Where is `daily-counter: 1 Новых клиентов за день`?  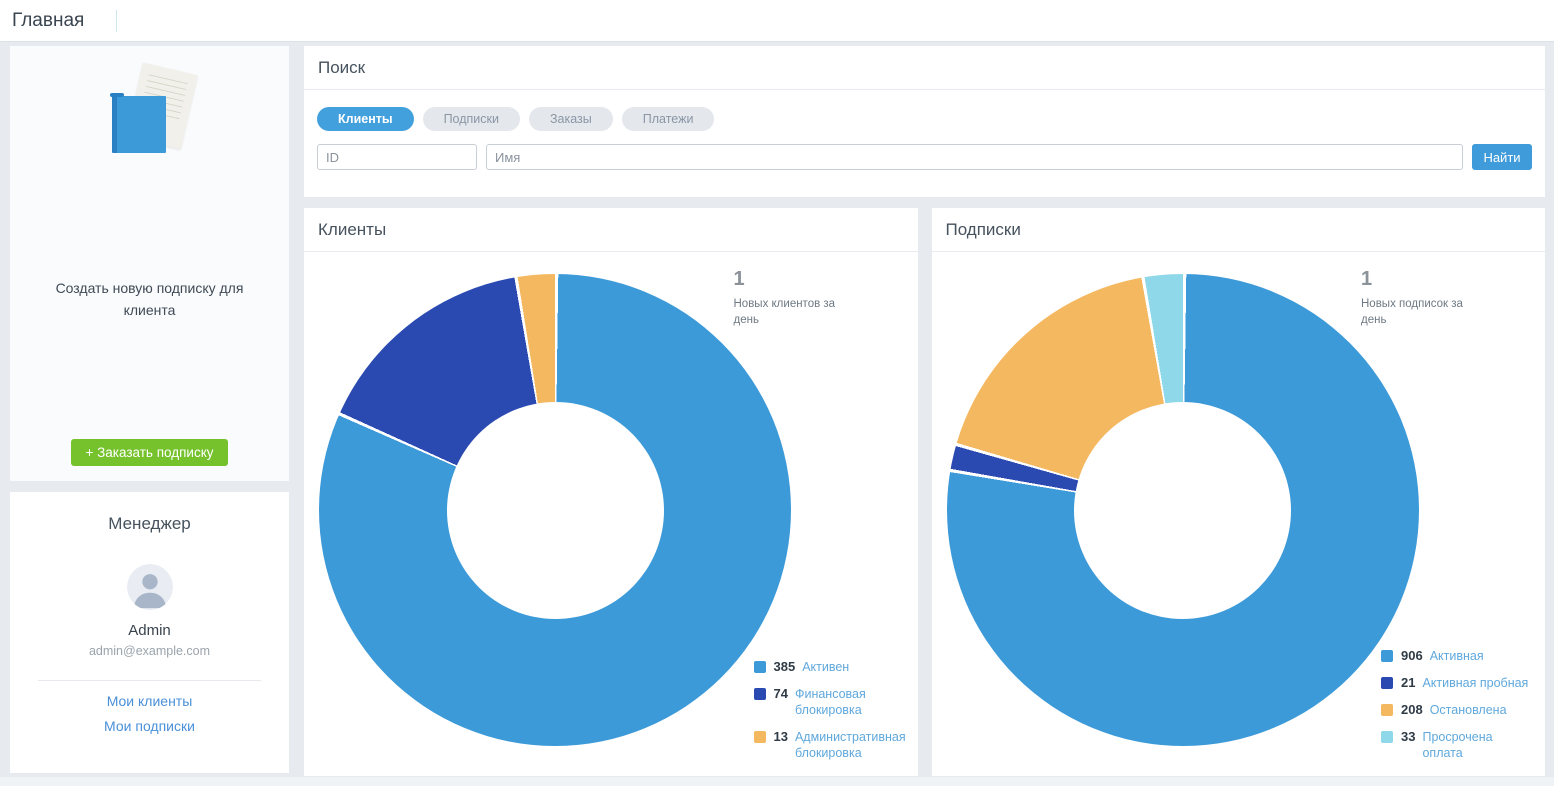 daily-counter: 1 Новых клиентов за день is located at coordinates (795, 298).